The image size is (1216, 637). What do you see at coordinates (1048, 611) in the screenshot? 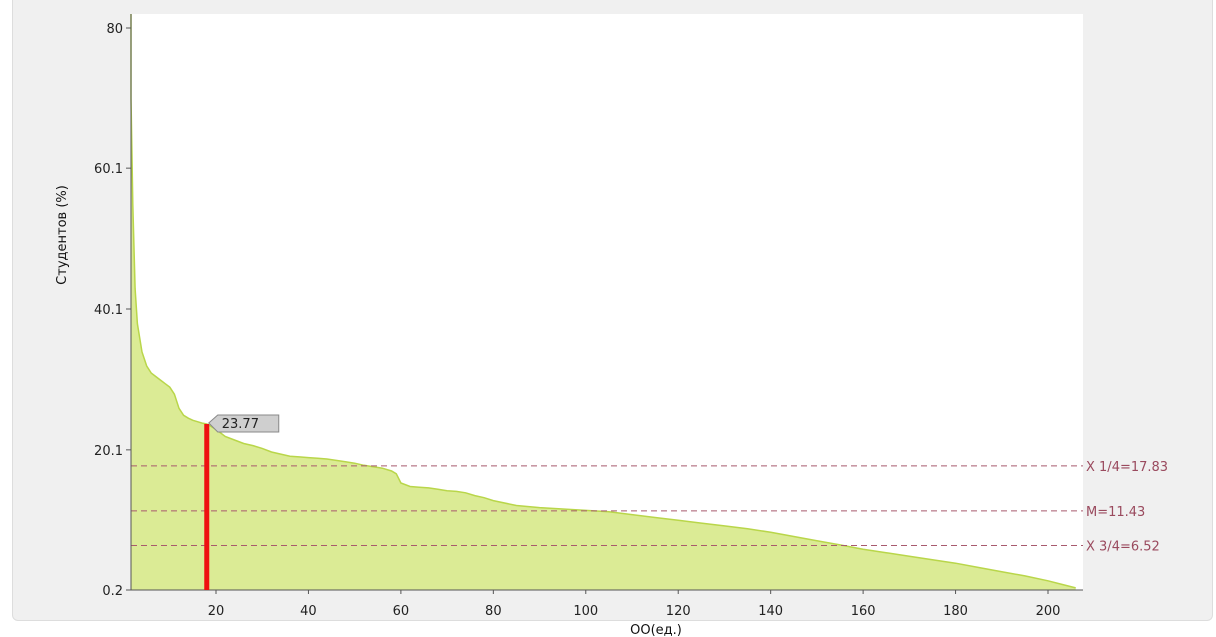
I see `x-tick-label-9: 200` at bounding box center [1048, 611].